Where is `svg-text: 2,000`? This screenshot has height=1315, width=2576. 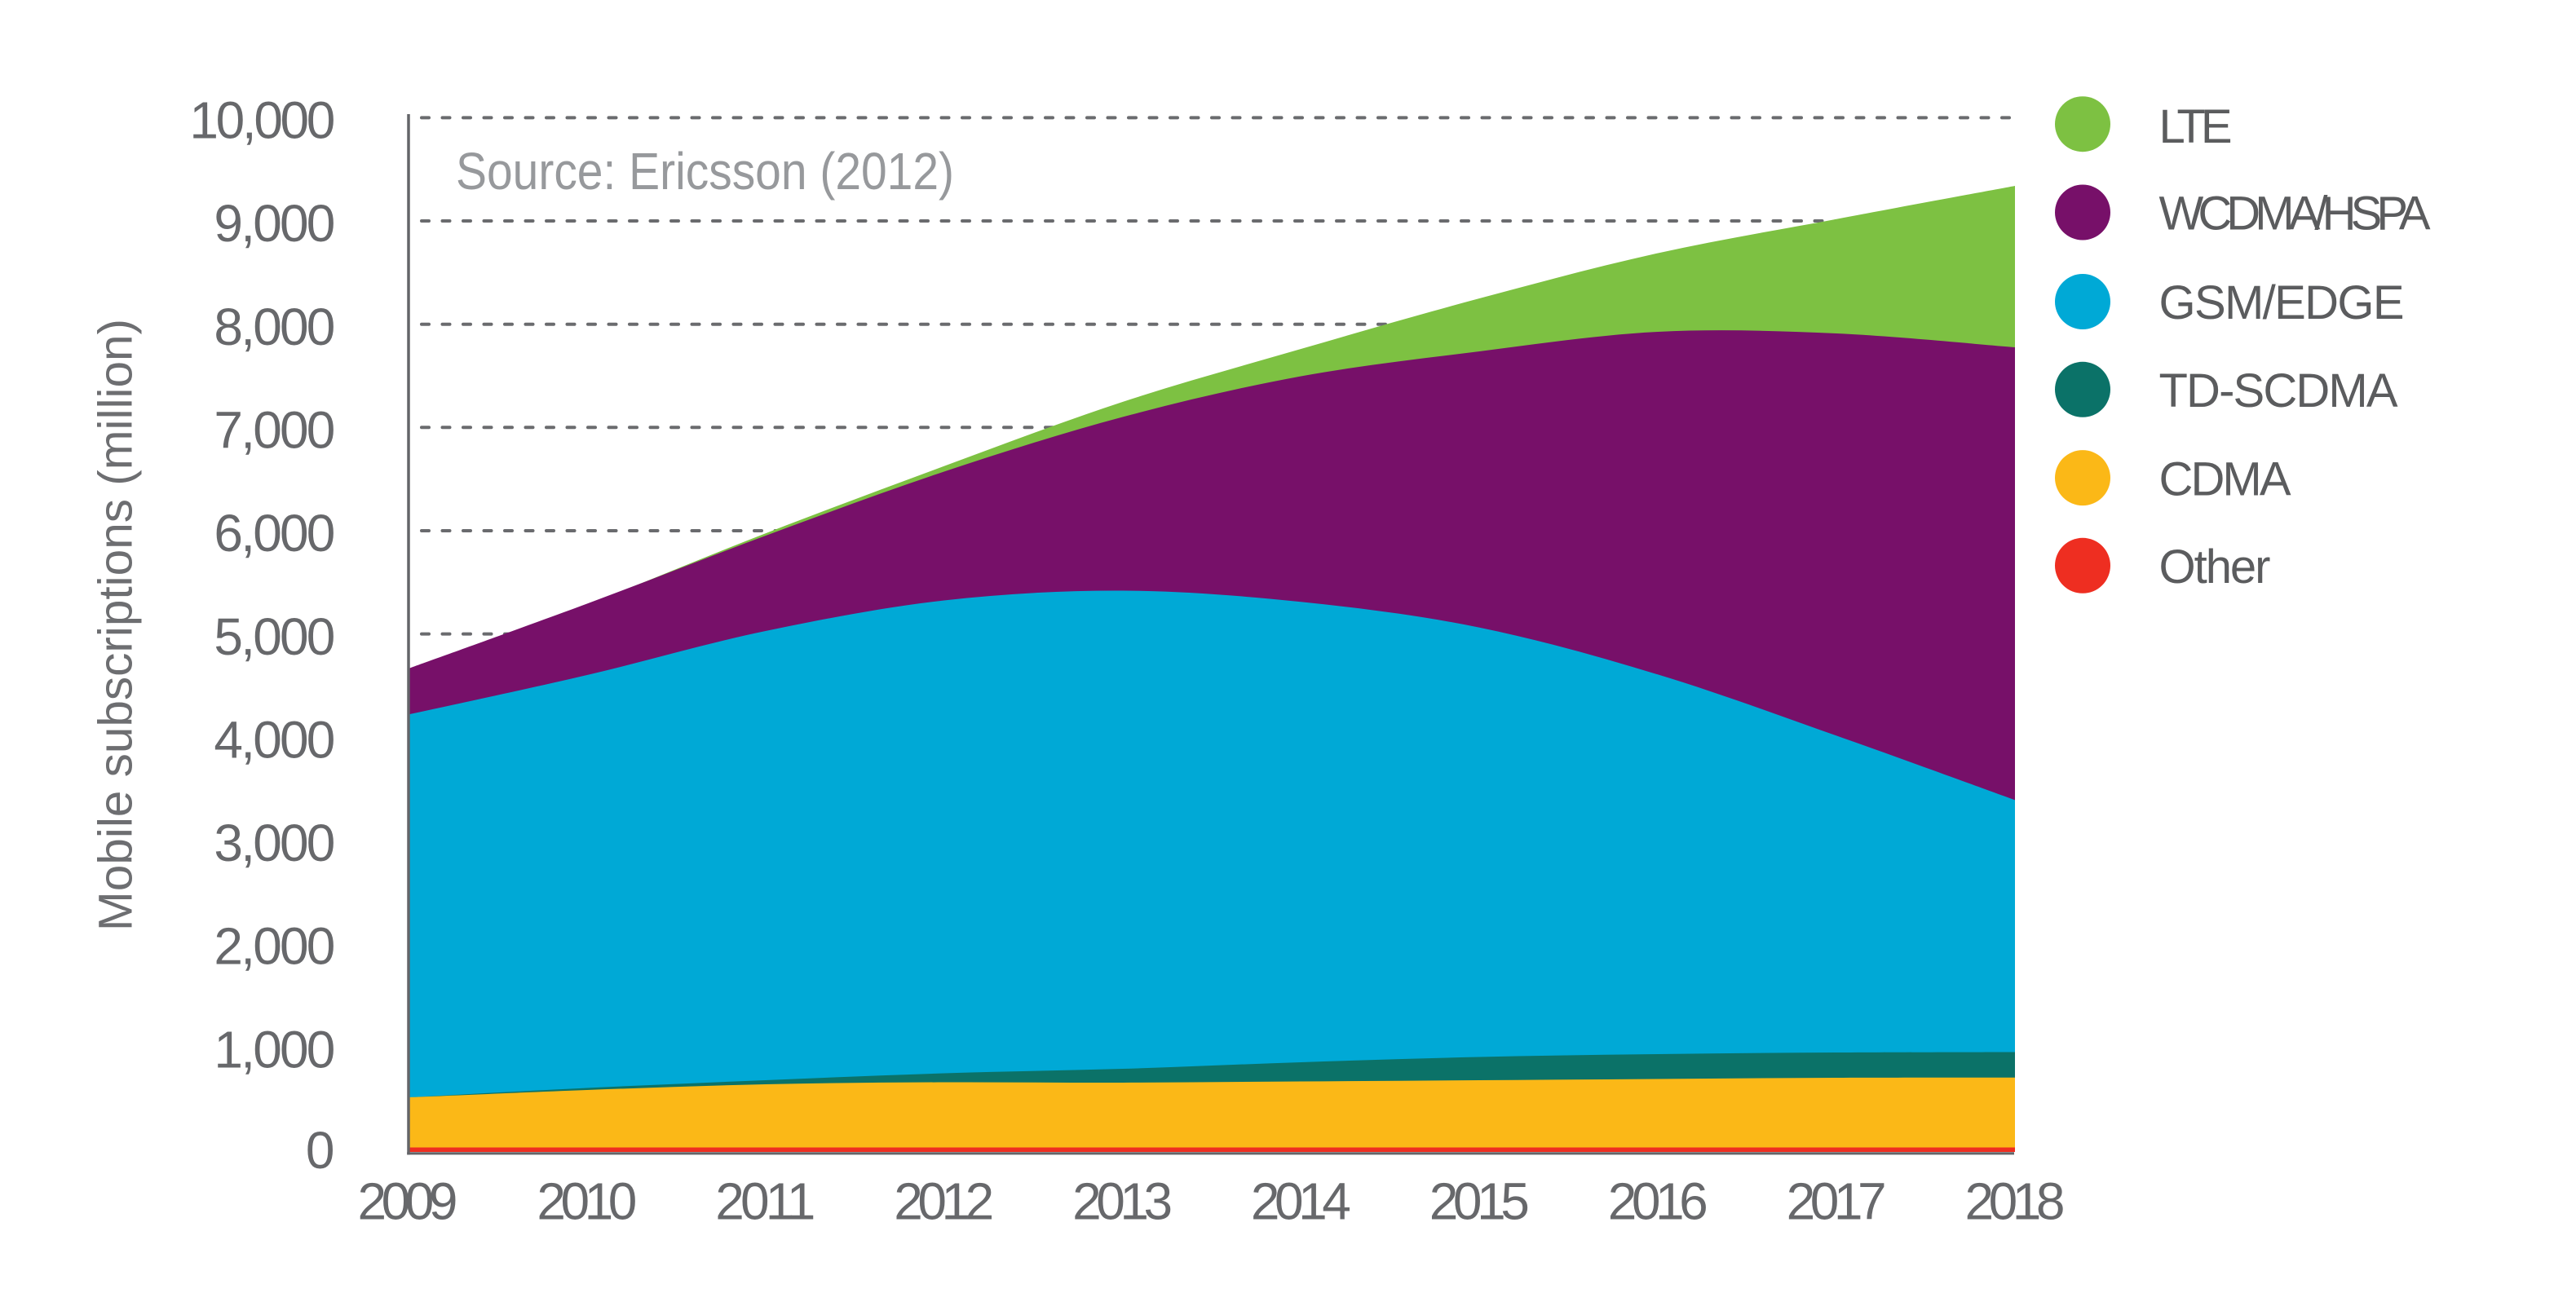 svg-text: 2,000 is located at coordinates (274, 947).